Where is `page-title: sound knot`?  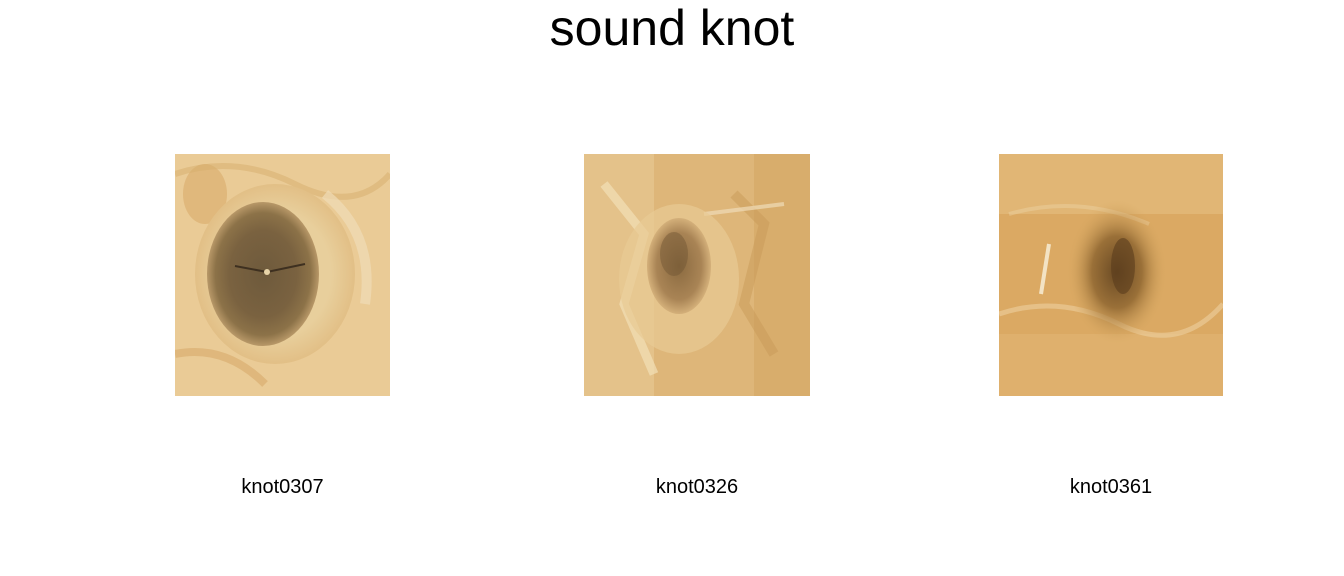 page-title: sound knot is located at coordinates (672, 28).